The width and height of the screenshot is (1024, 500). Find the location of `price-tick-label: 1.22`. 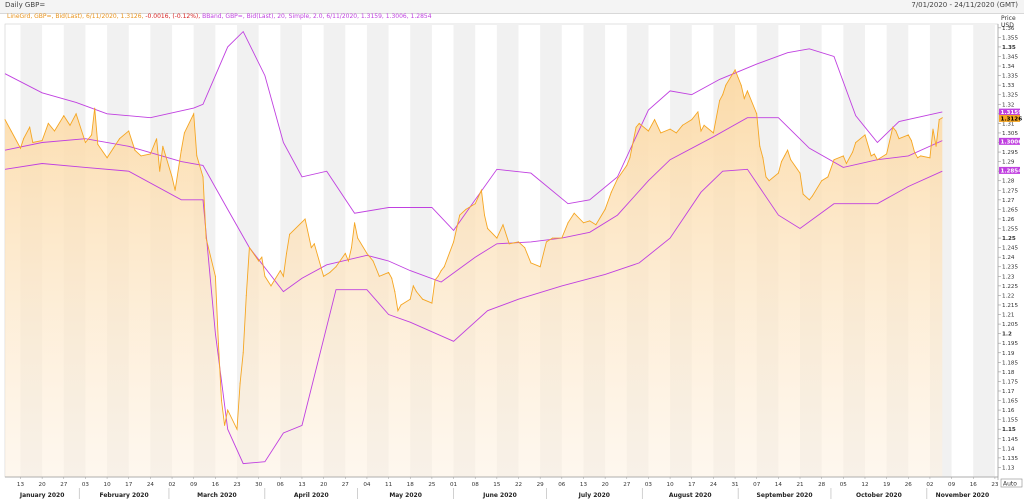

price-tick-label: 1.22 is located at coordinates (1008, 296).